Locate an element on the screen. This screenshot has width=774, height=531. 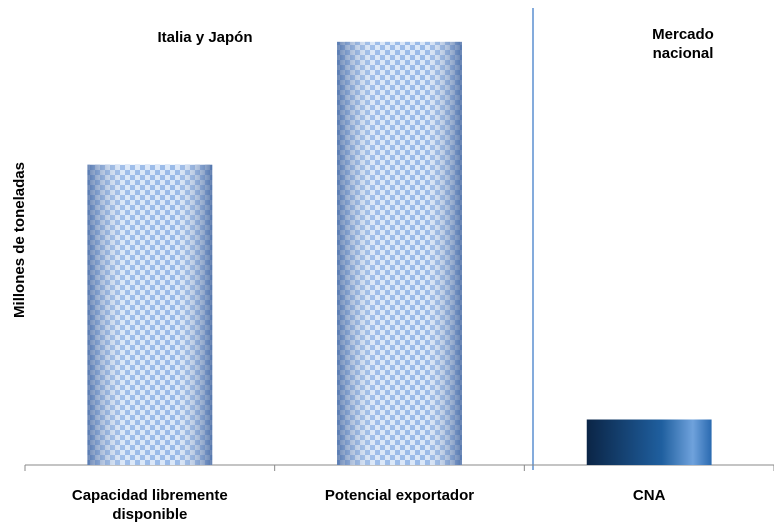
annotation: Mercado nacional is located at coordinates (683, 44).